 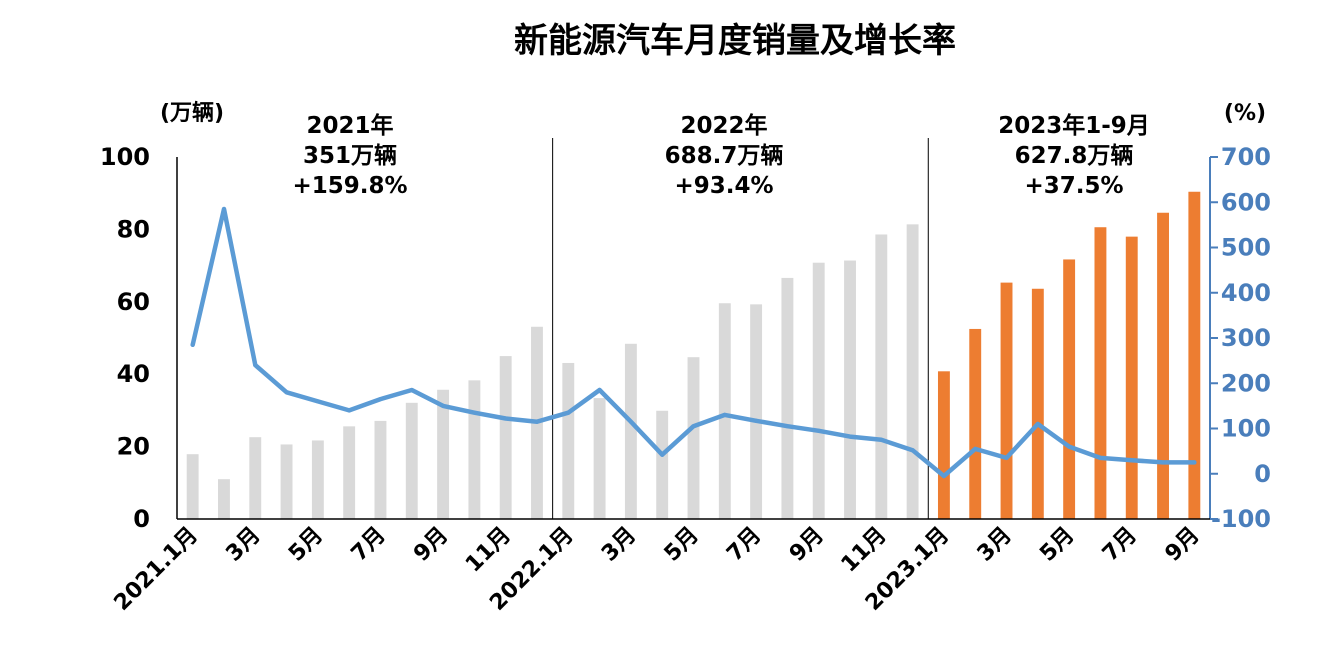 I want to click on right-y-tick-label: 200, so click(x=1246, y=383).